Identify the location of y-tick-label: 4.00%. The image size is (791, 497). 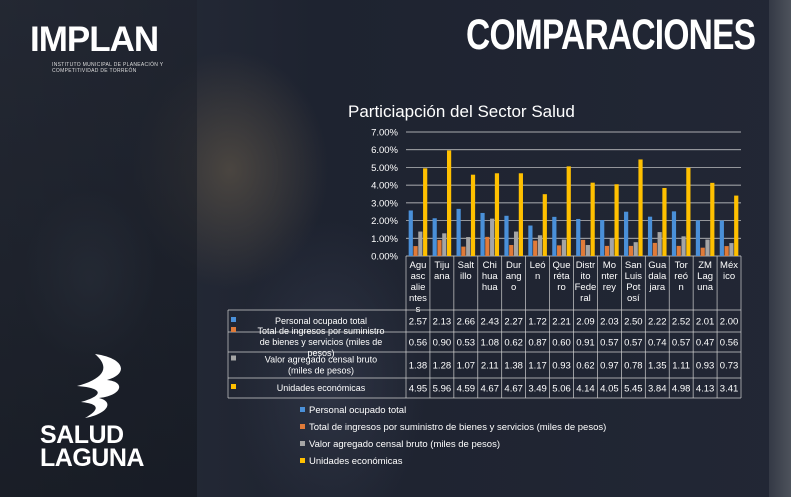
(384, 186).